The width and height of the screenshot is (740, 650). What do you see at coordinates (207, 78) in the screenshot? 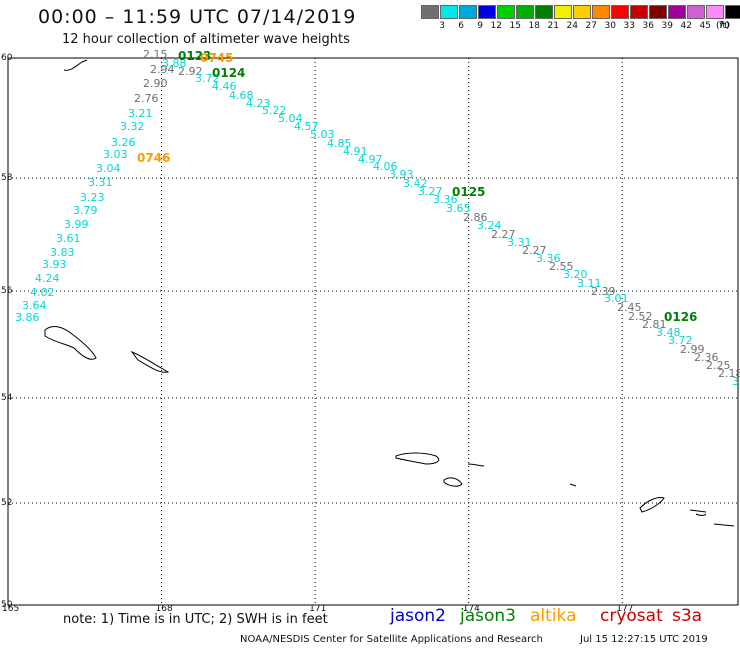
I see `wave-height-label: 3.72` at bounding box center [207, 78].